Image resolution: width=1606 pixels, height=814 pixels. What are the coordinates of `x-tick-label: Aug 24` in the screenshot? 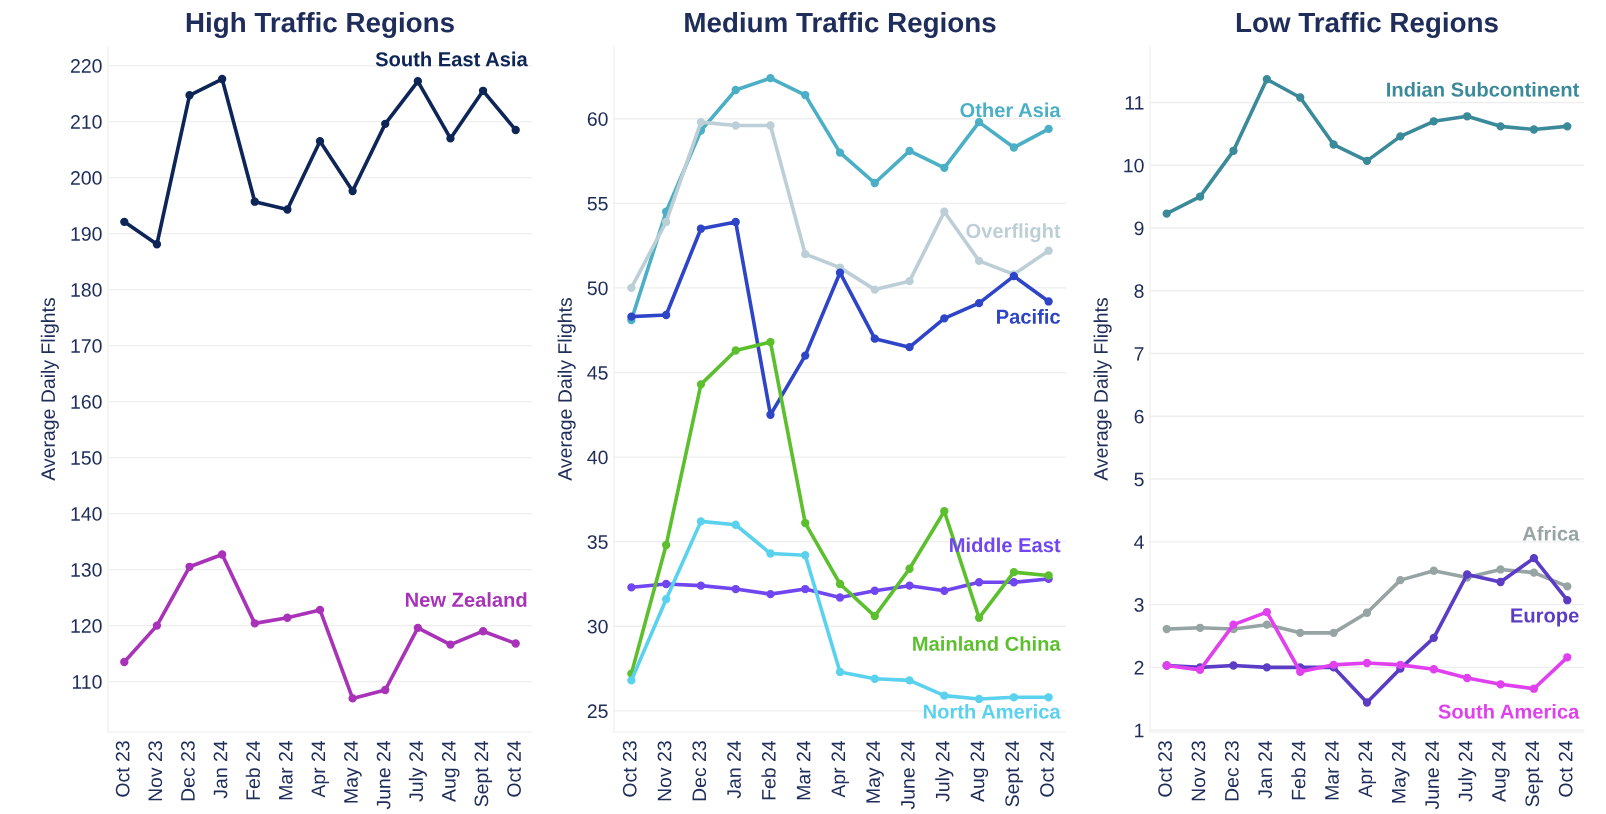 It's located at (1500, 771).